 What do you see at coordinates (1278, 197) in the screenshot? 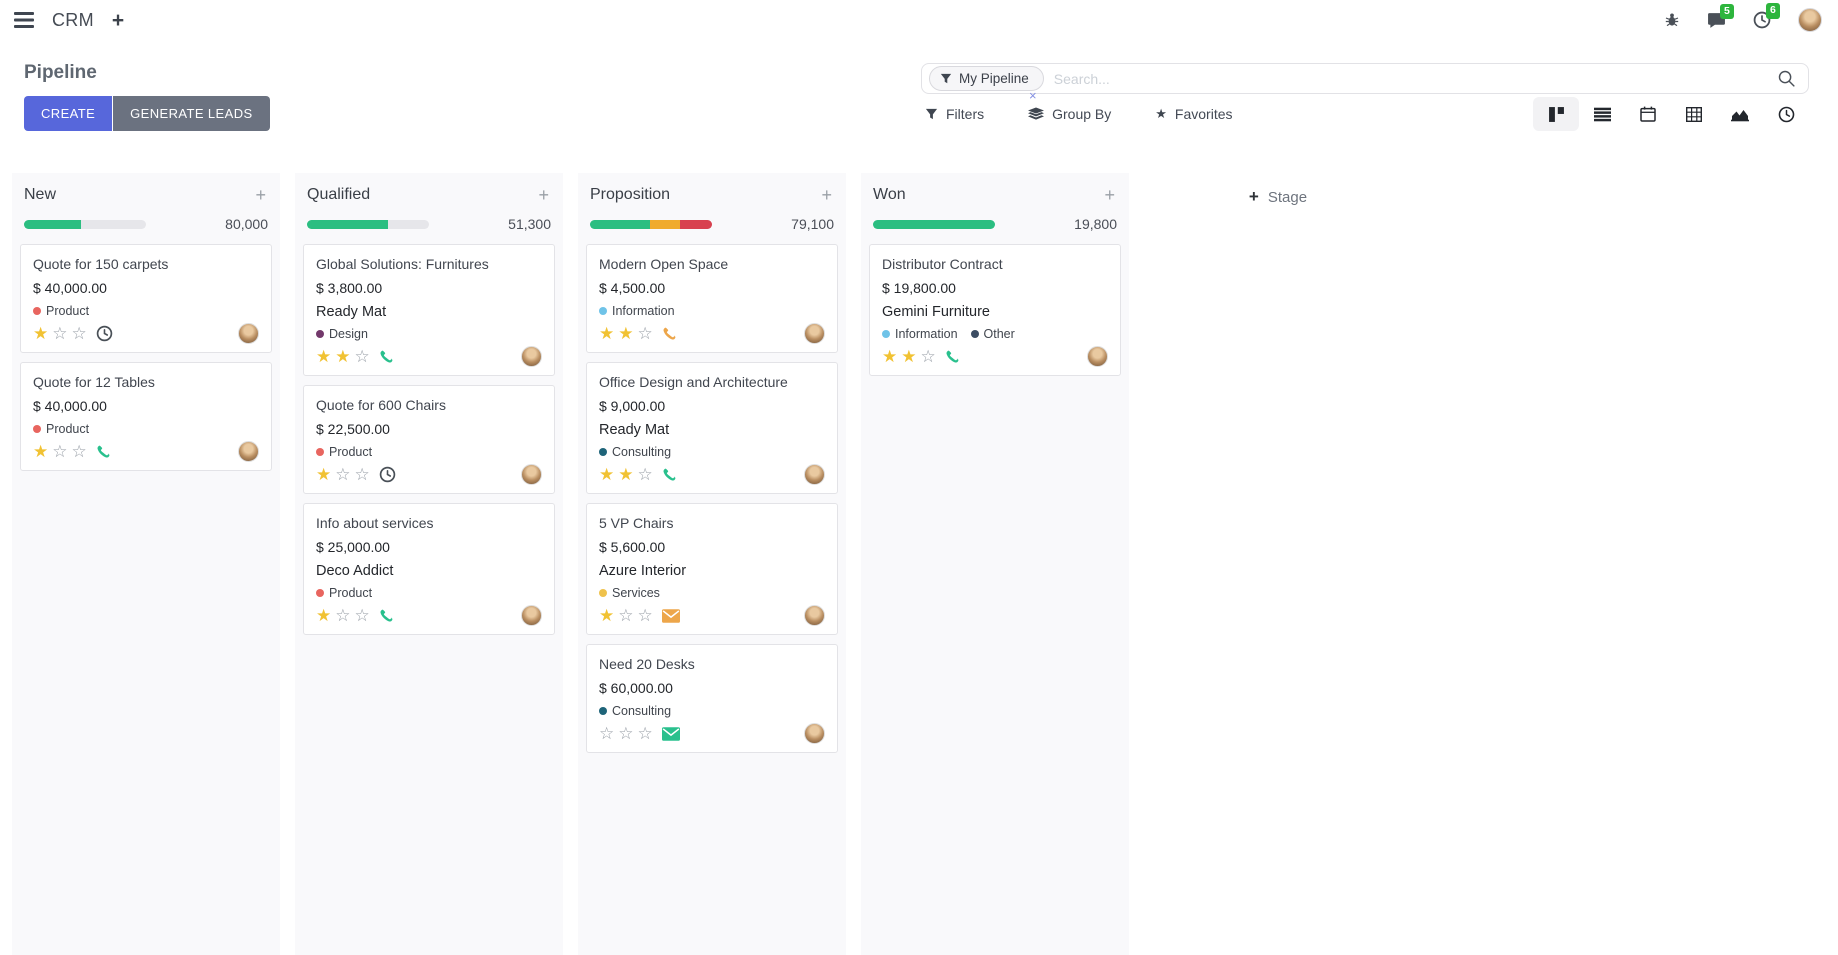
I see `add-stage-button: + Stage` at bounding box center [1278, 197].